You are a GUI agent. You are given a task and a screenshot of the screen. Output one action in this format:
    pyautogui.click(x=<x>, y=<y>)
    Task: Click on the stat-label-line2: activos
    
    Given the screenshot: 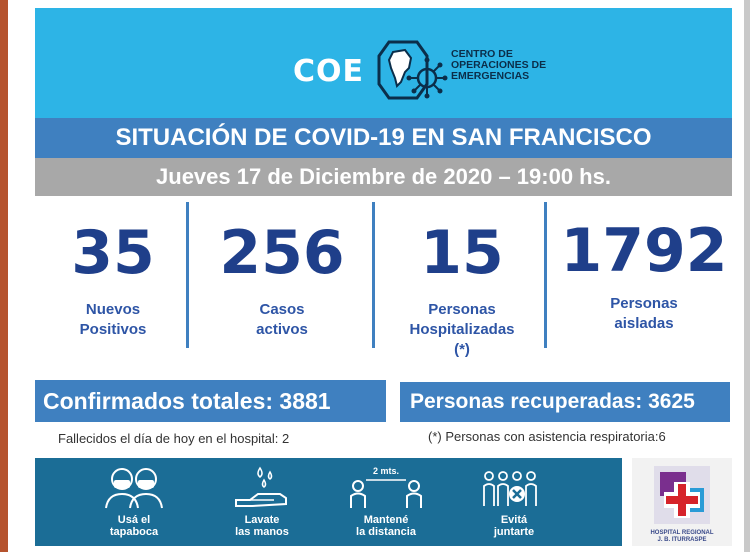 What is the action you would take?
    pyautogui.click(x=282, y=329)
    